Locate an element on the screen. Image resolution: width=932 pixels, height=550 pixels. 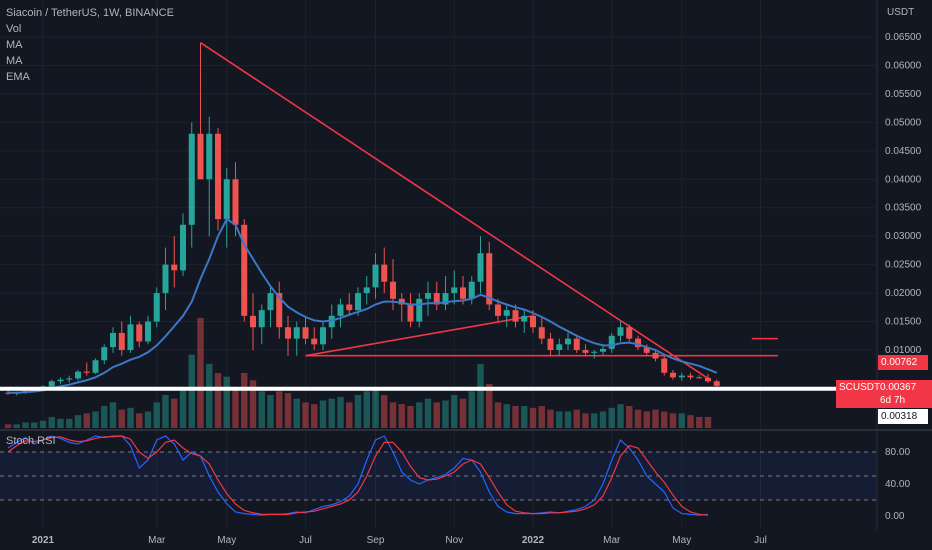
time-tick-label: 2022 is located at coordinates (533, 540).